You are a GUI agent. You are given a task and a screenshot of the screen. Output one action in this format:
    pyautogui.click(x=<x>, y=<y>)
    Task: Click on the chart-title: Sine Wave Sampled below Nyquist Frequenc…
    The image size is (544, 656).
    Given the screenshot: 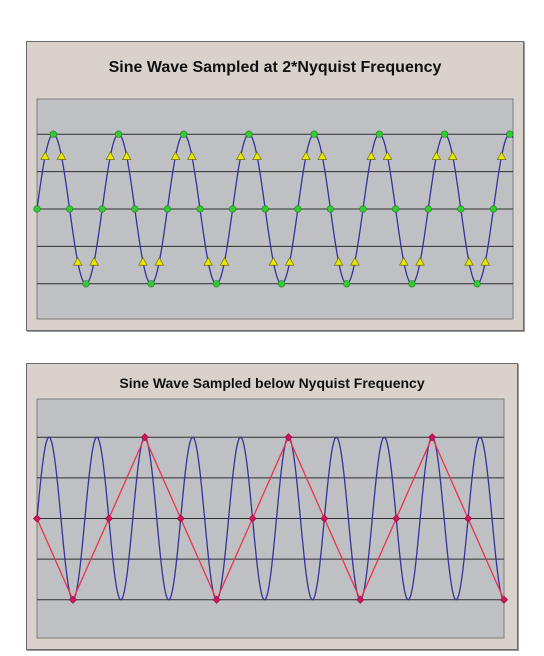 What is the action you would take?
    pyautogui.click(x=272, y=383)
    